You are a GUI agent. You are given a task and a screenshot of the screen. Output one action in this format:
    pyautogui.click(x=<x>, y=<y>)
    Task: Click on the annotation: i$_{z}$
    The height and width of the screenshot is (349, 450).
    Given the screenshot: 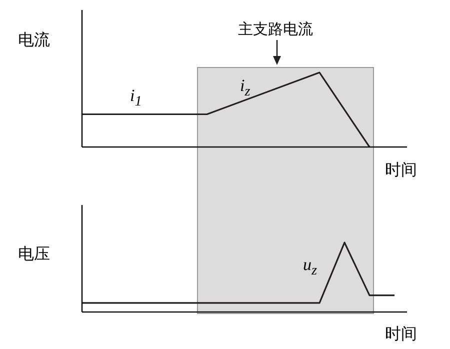 What is the action you would take?
    pyautogui.click(x=245, y=88)
    